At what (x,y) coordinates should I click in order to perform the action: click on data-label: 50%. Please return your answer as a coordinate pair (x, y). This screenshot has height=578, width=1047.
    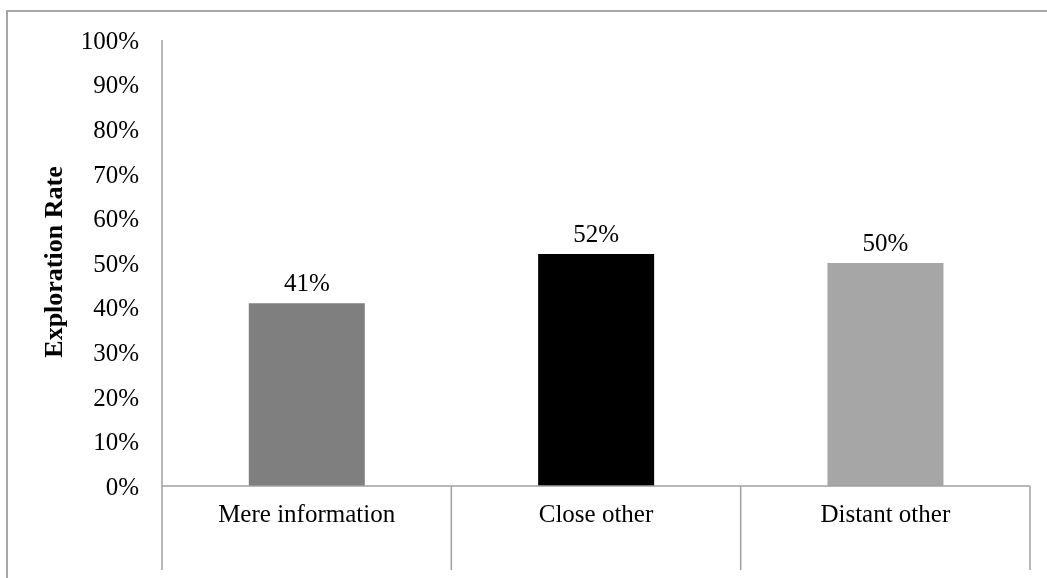
    Looking at the image, I should click on (885, 242).